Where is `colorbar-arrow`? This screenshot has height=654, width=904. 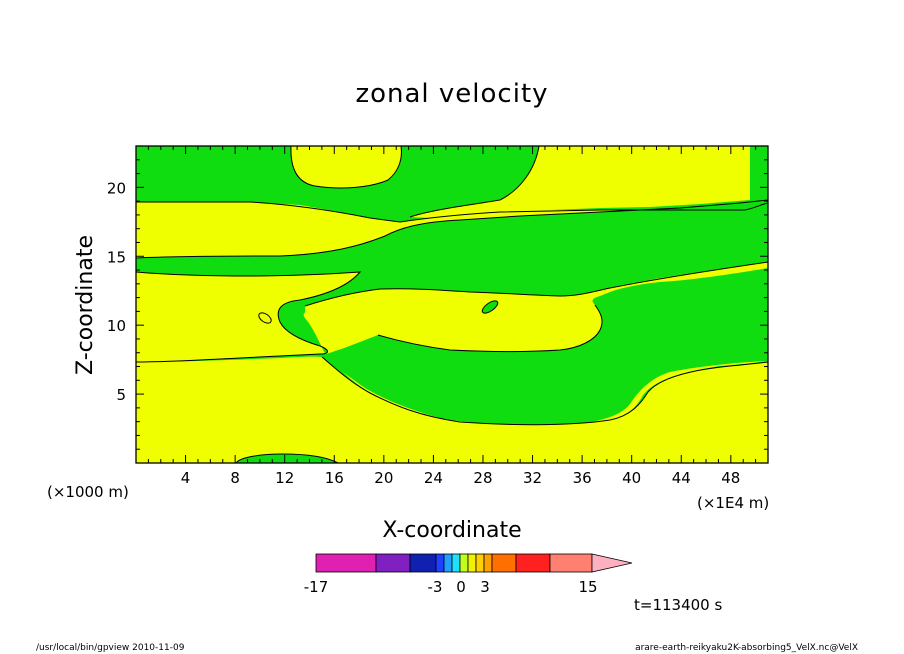 colorbar-arrow is located at coordinates (612, 563).